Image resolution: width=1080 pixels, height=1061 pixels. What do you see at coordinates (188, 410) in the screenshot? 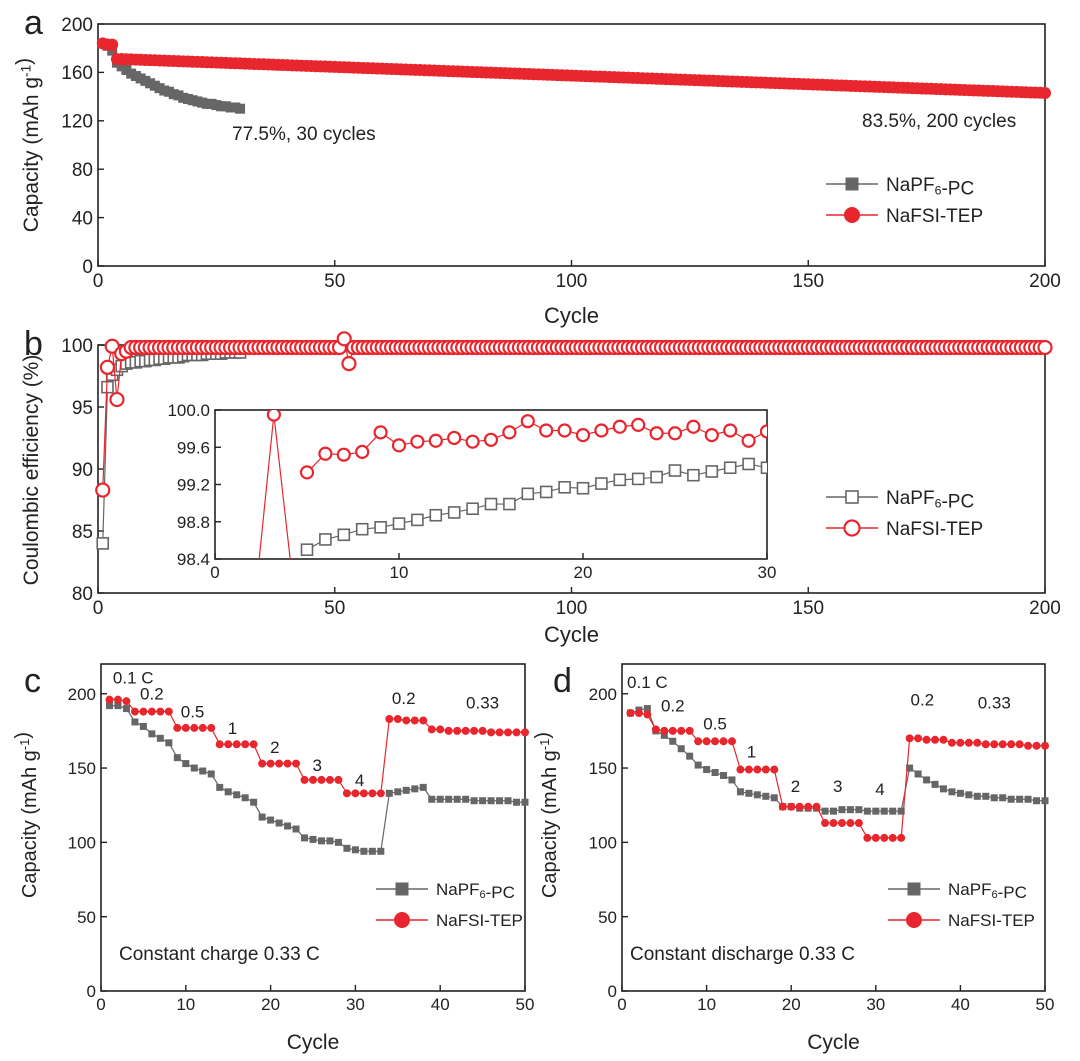
I see `y-tick-label: 100.0` at bounding box center [188, 410].